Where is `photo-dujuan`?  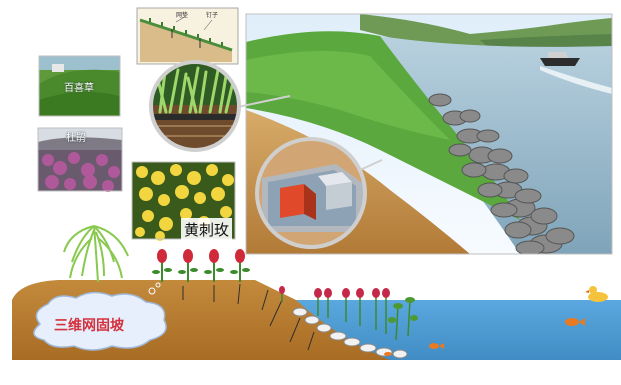 photo-dujuan is located at coordinates (80, 159).